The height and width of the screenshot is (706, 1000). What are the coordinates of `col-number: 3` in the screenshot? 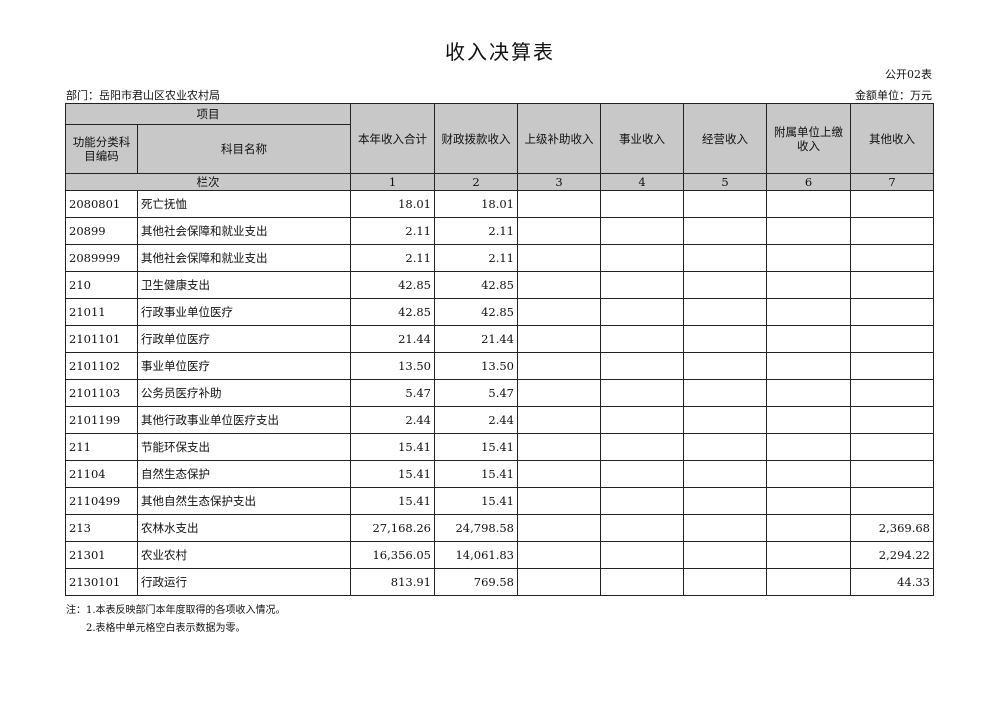 It's located at (559, 182).